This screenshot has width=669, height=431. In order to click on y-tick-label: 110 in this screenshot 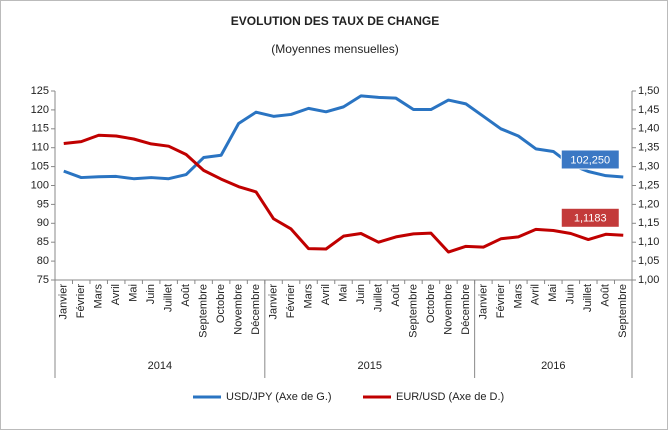, I will do `click(40, 148)`.